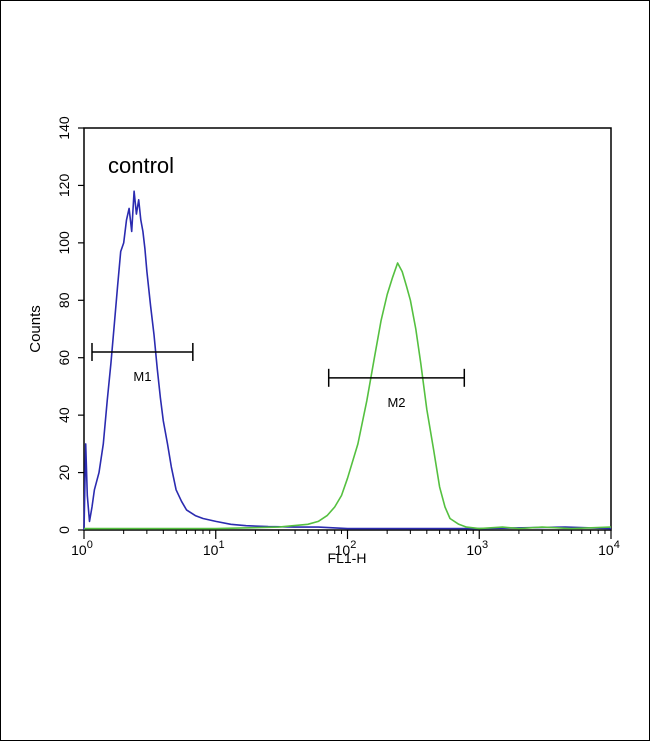 The image size is (650, 741). Describe the element at coordinates (82, 548) in the screenshot. I see `x-tick-label: 10⁰` at that location.